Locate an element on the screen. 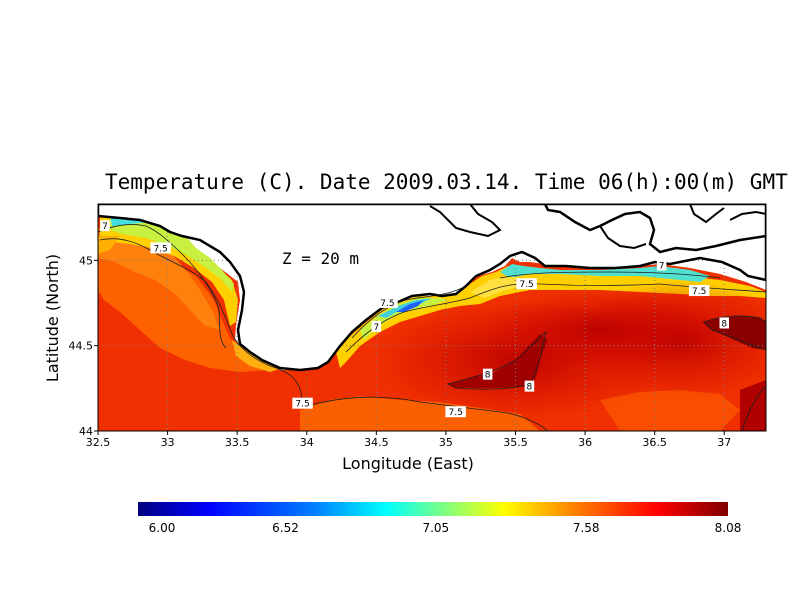  x-axis-label: Longitude (East) is located at coordinates (408, 463).